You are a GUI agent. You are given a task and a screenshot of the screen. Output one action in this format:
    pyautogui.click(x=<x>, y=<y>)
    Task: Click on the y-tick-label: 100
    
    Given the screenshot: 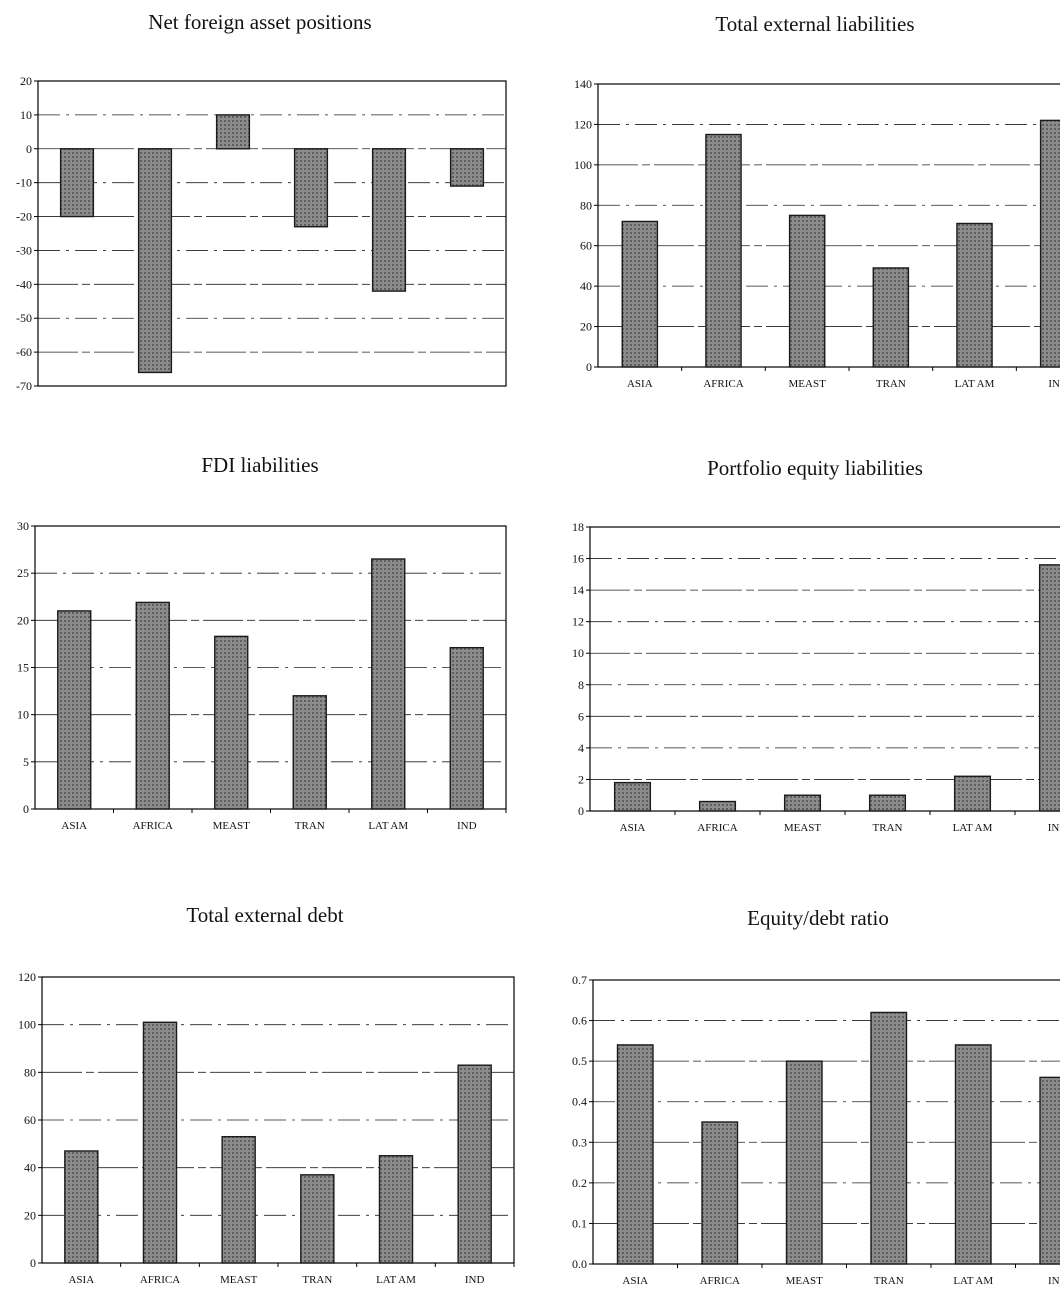 What is the action you would take?
    pyautogui.click(x=583, y=165)
    